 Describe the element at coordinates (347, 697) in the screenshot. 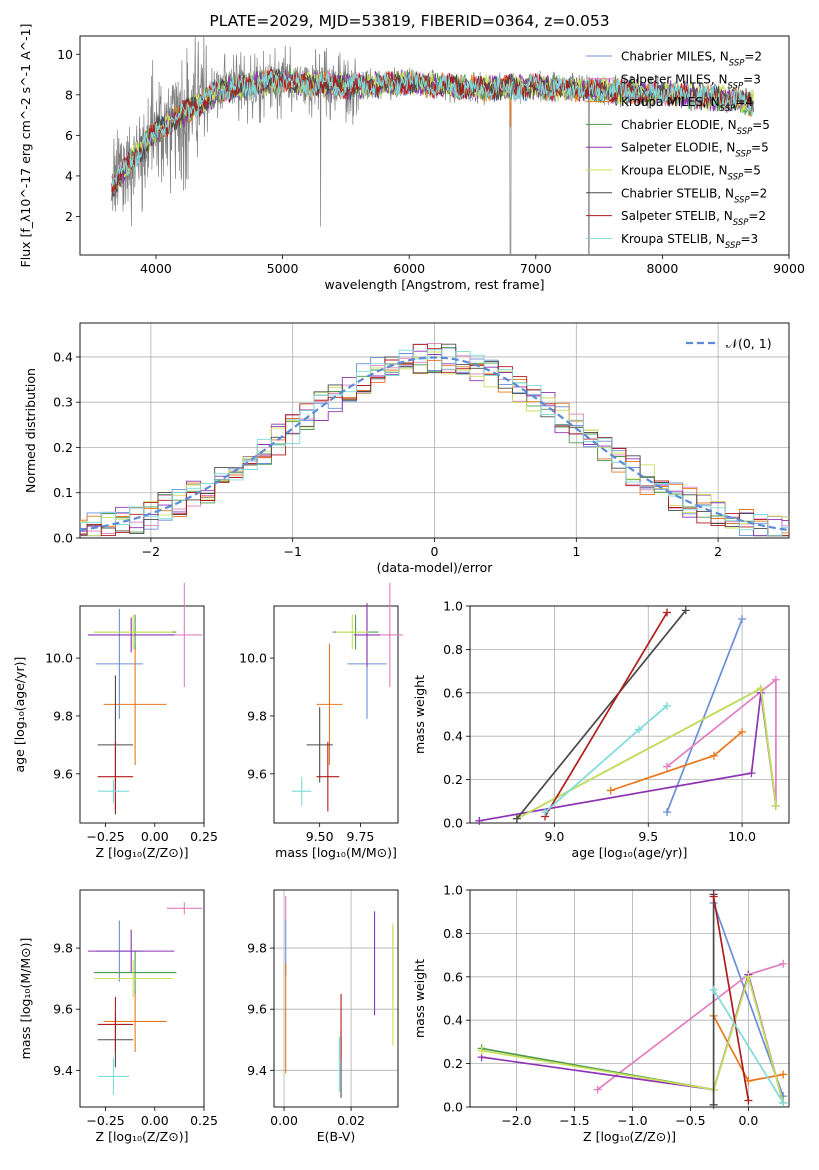

I see `age_vs_mass-points` at that location.